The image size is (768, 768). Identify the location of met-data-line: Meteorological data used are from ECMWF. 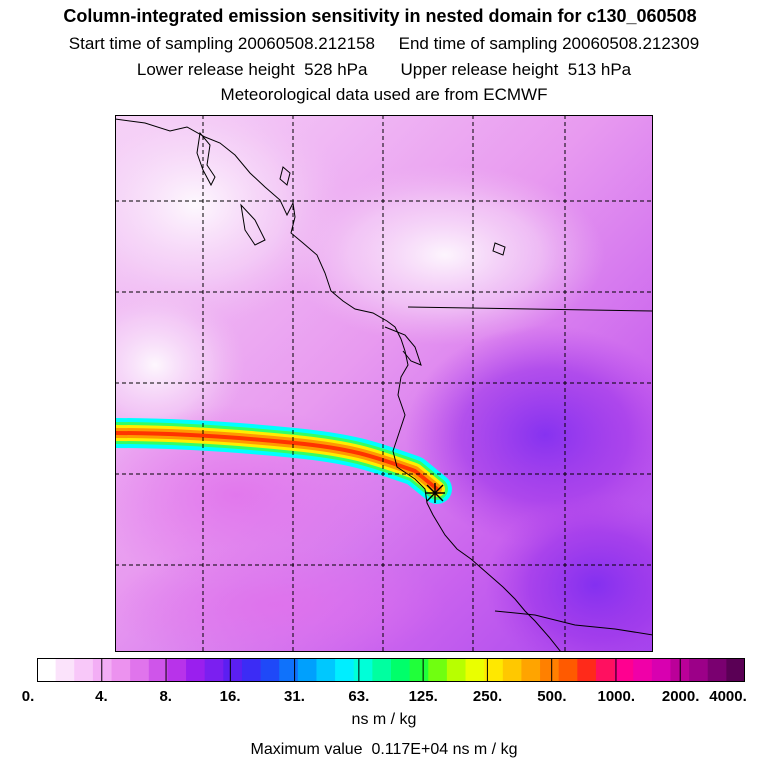
(384, 94).